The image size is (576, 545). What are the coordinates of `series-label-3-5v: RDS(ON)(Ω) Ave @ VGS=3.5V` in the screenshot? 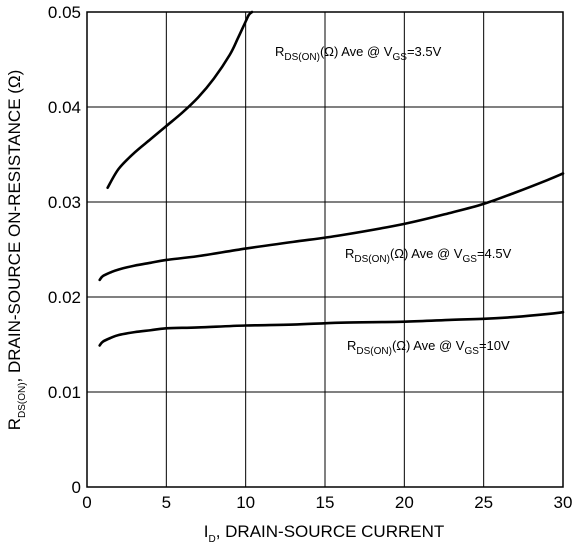 It's located at (358, 53).